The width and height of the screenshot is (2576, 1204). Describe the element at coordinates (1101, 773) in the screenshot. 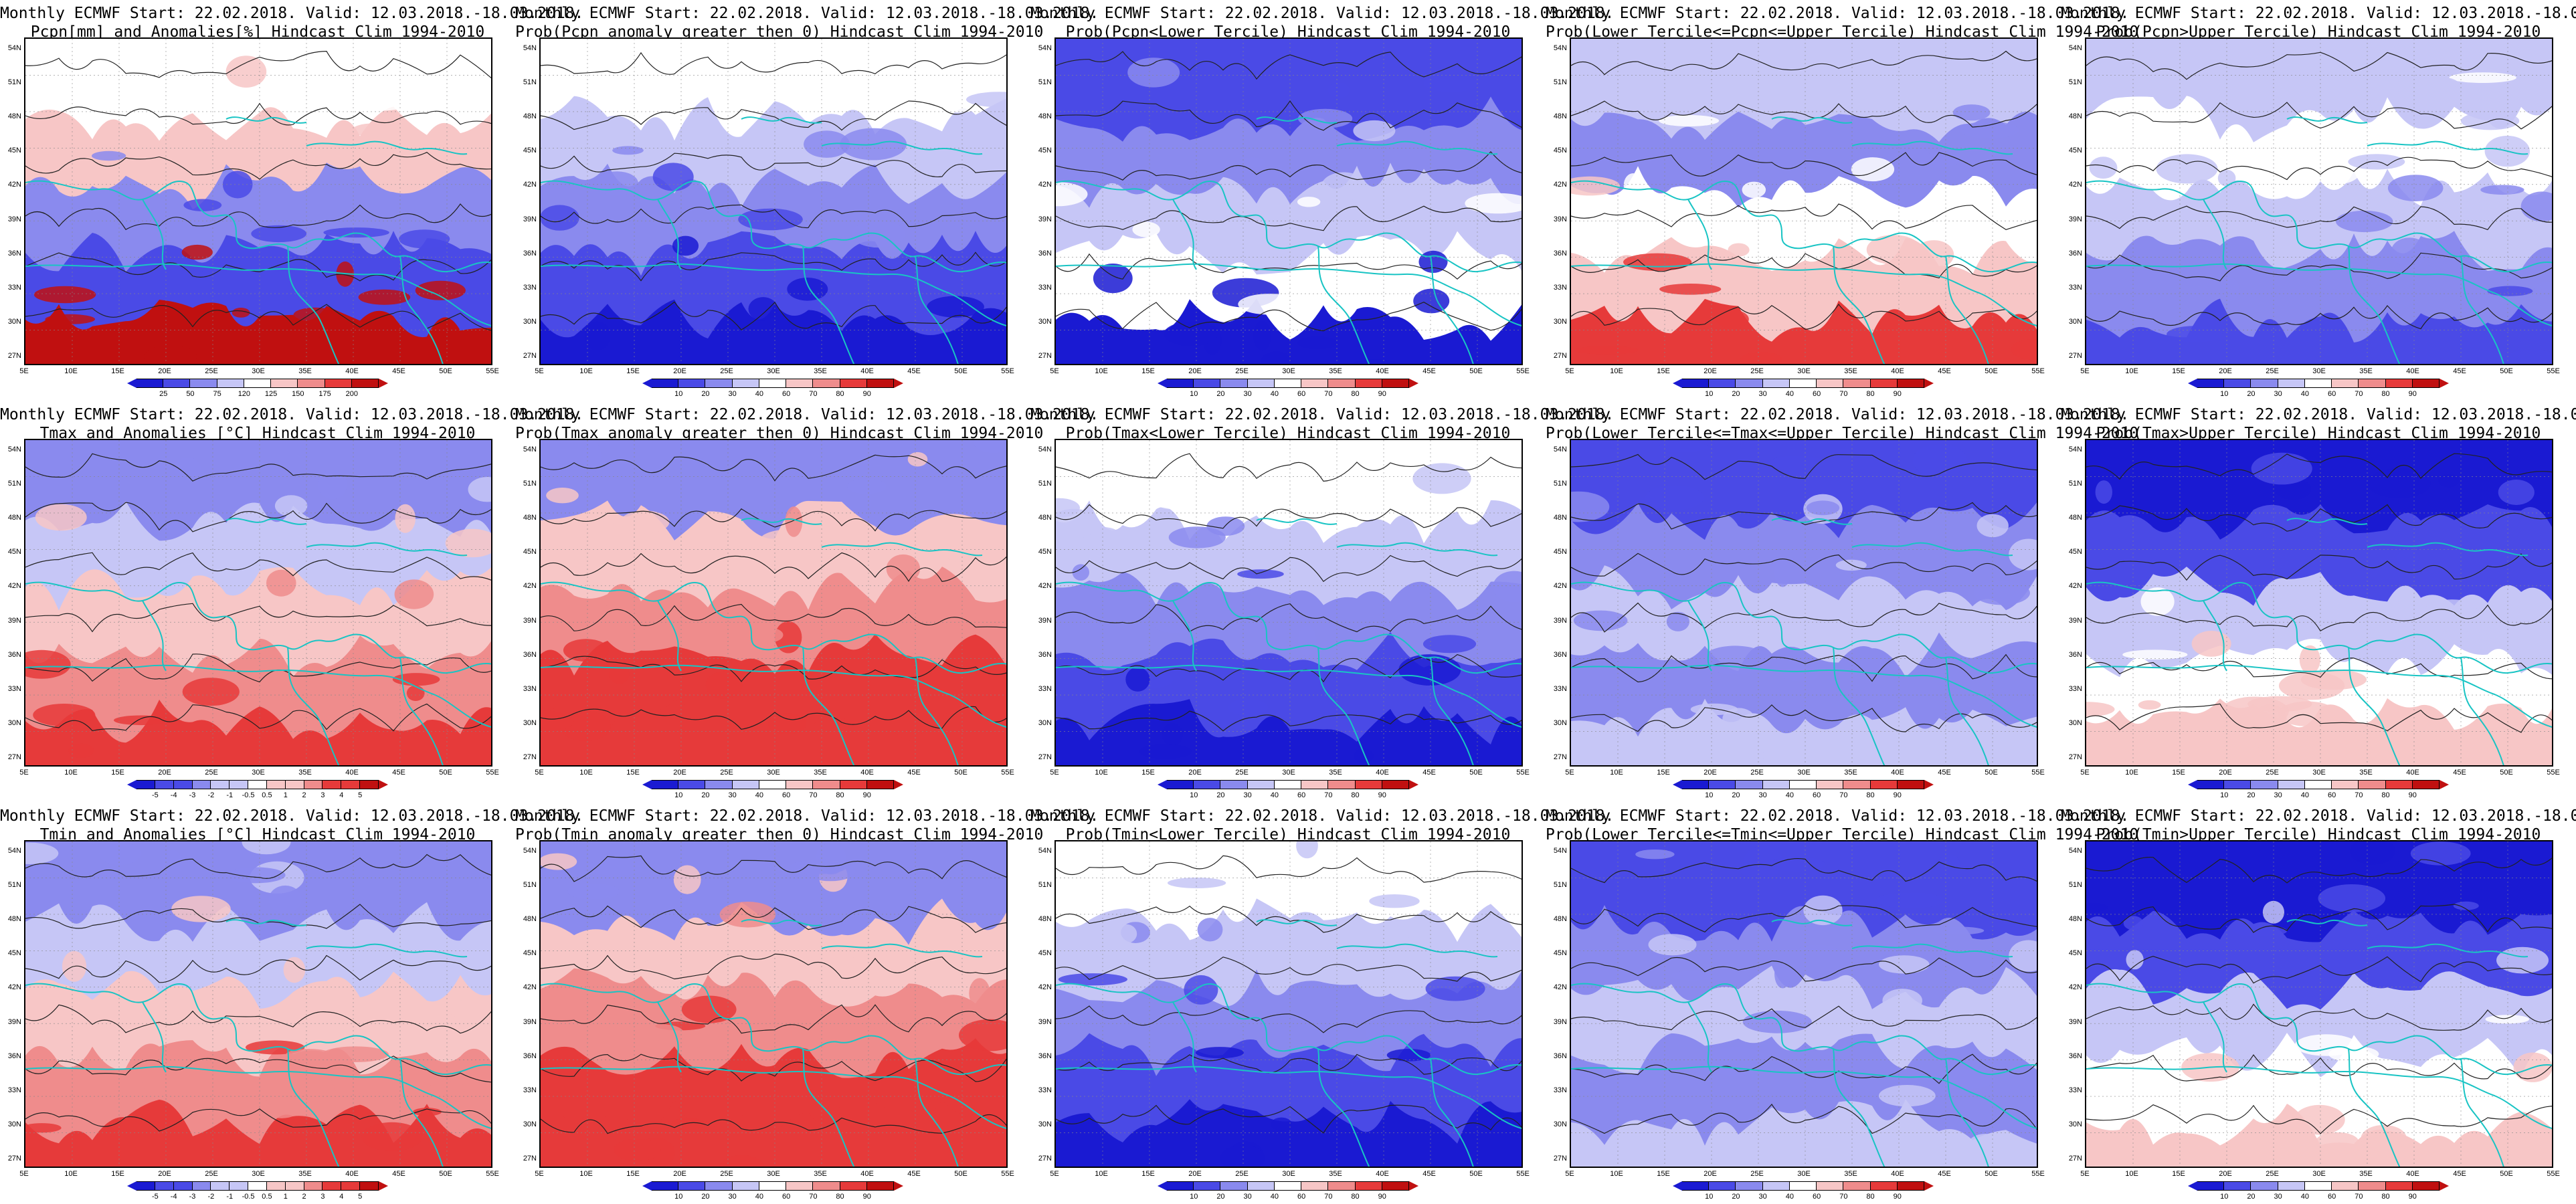

I see `lon-tick-label: 10E` at that location.